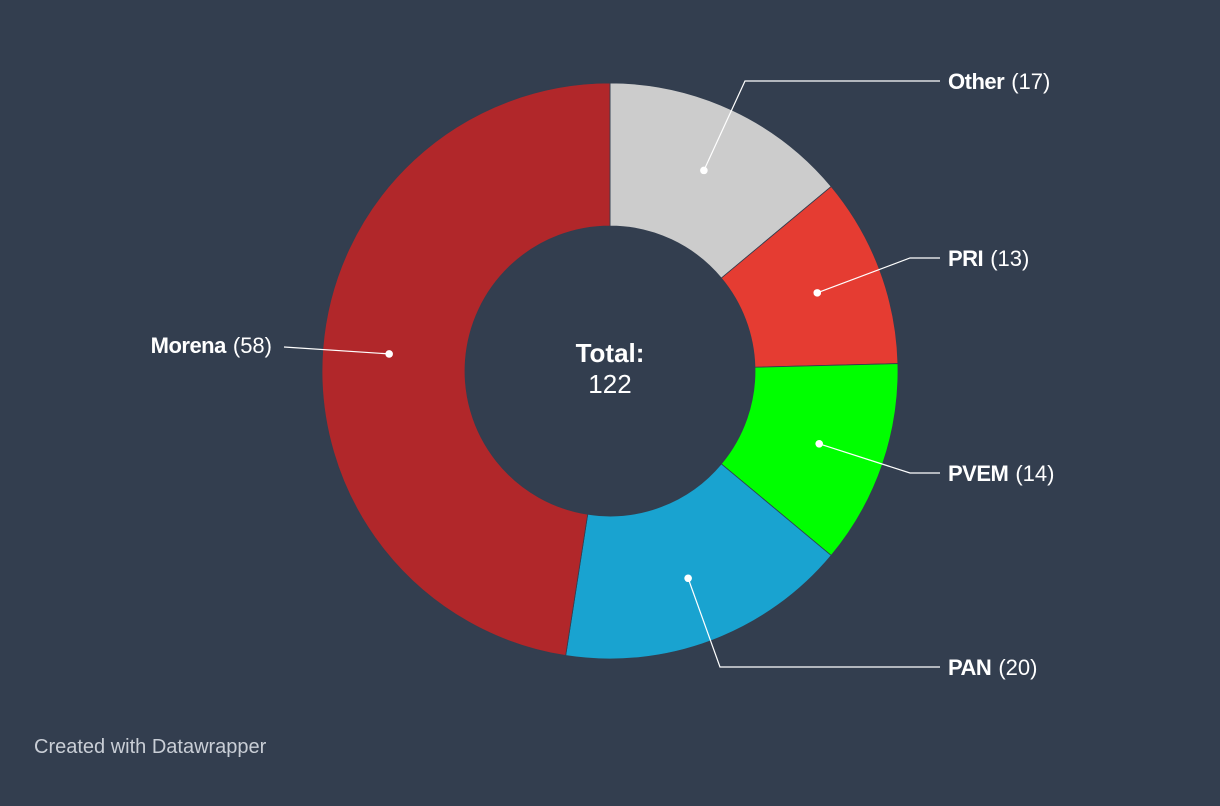 This screenshot has width=1220, height=806. I want to click on label-name-pvem: PVEM, so click(978, 473).